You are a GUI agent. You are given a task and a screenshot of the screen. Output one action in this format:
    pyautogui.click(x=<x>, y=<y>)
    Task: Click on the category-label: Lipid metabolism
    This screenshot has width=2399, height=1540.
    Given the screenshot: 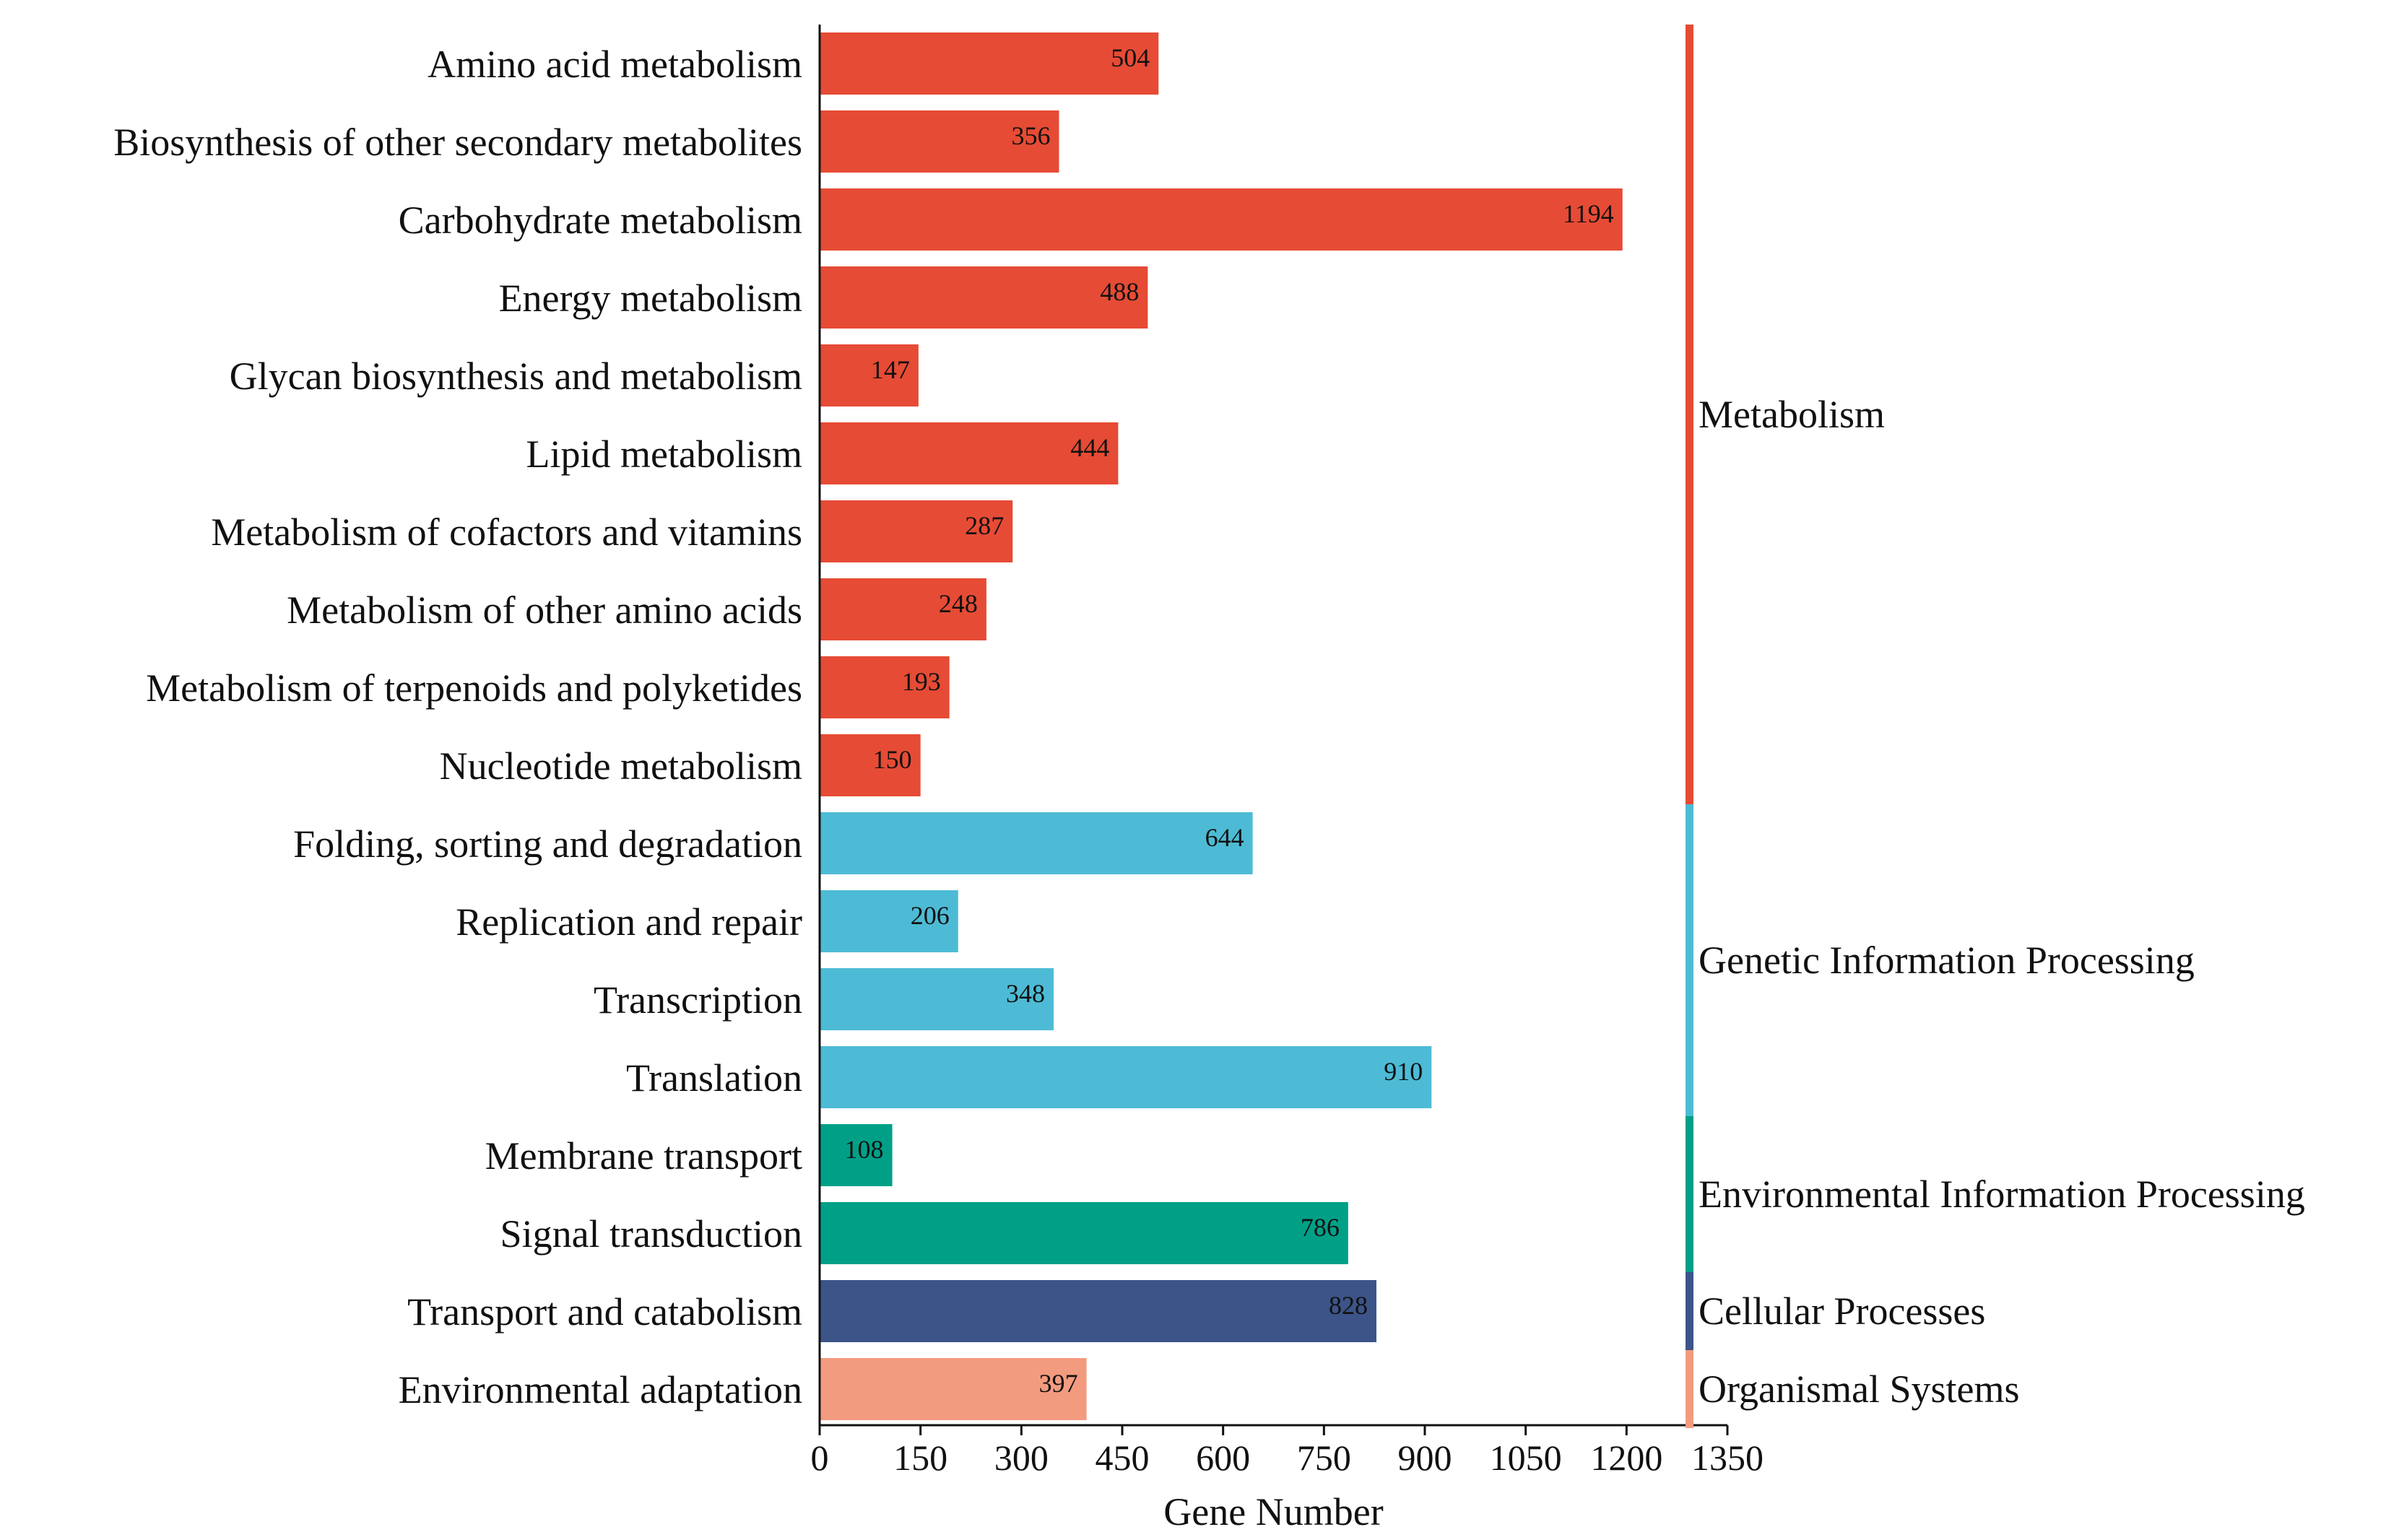 What is the action you would take?
    pyautogui.click(x=664, y=454)
    